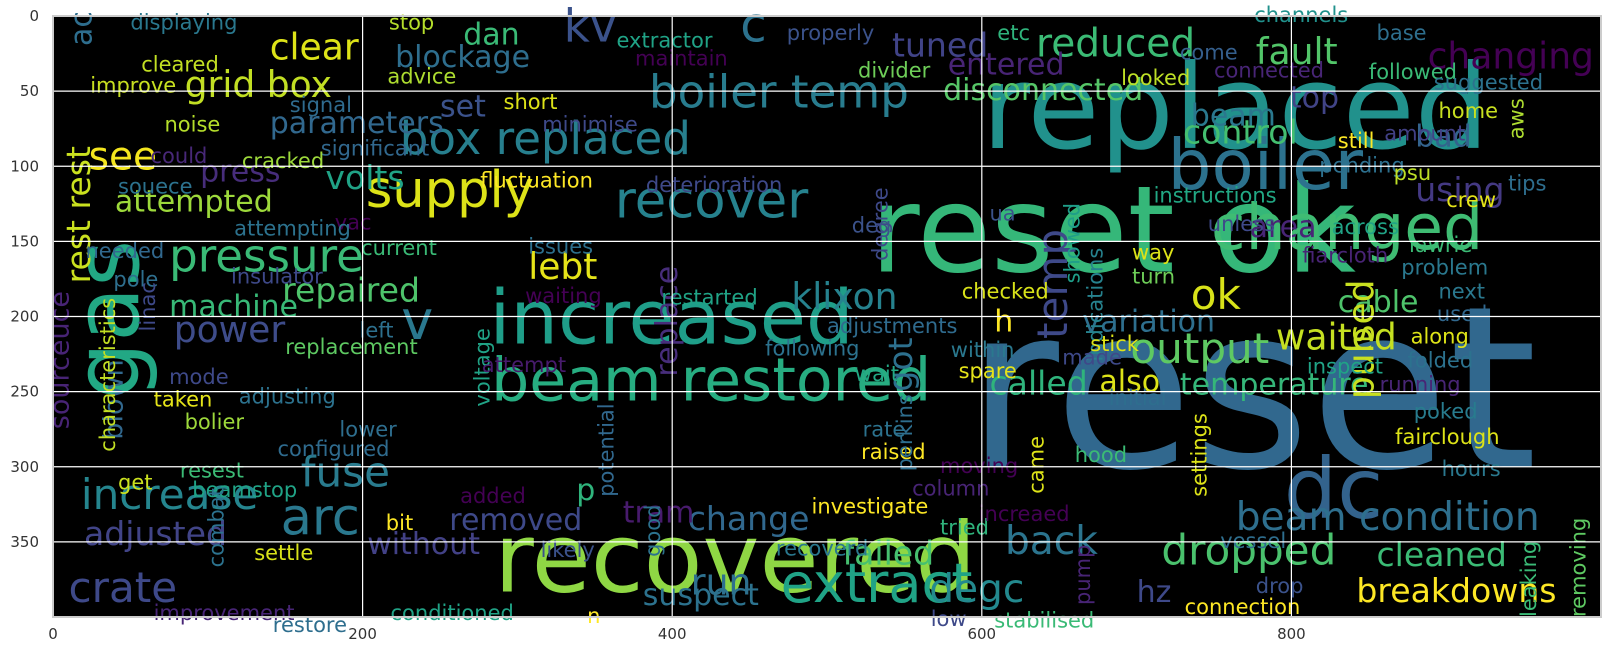  I want to click on word-within: within, so click(983, 350).